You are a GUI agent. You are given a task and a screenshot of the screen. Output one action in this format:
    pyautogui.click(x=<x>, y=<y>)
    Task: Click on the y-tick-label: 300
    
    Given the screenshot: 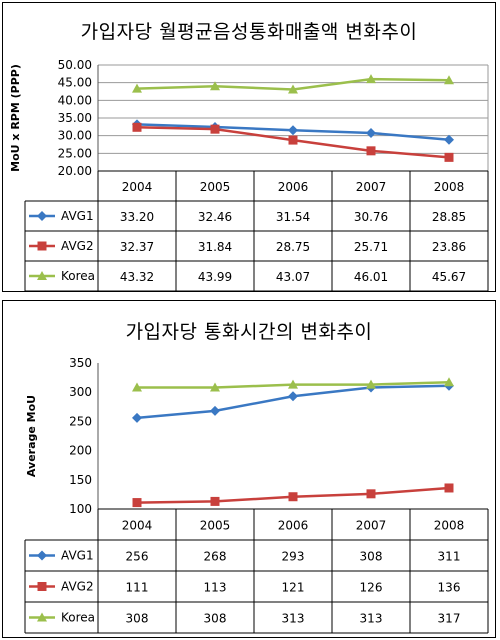 What is the action you would take?
    pyautogui.click(x=80, y=392)
    